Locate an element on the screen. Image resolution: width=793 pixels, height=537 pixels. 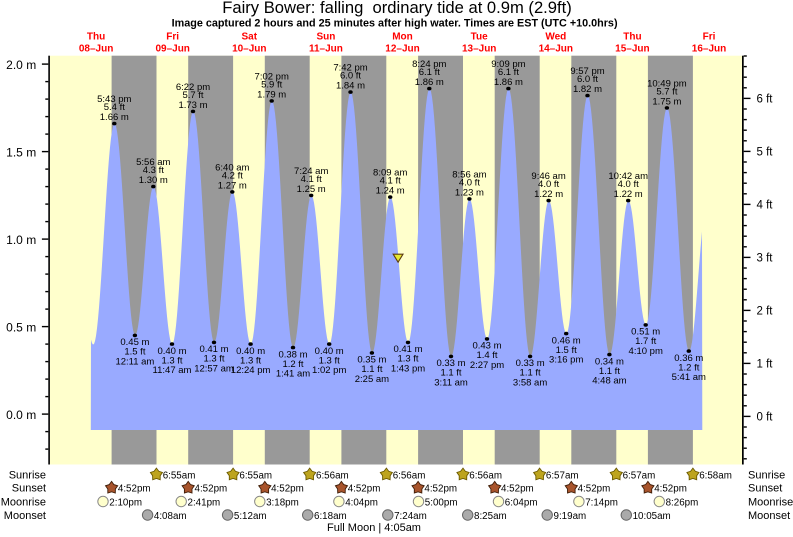
svg-text: Sunrise is located at coordinates (27, 475).